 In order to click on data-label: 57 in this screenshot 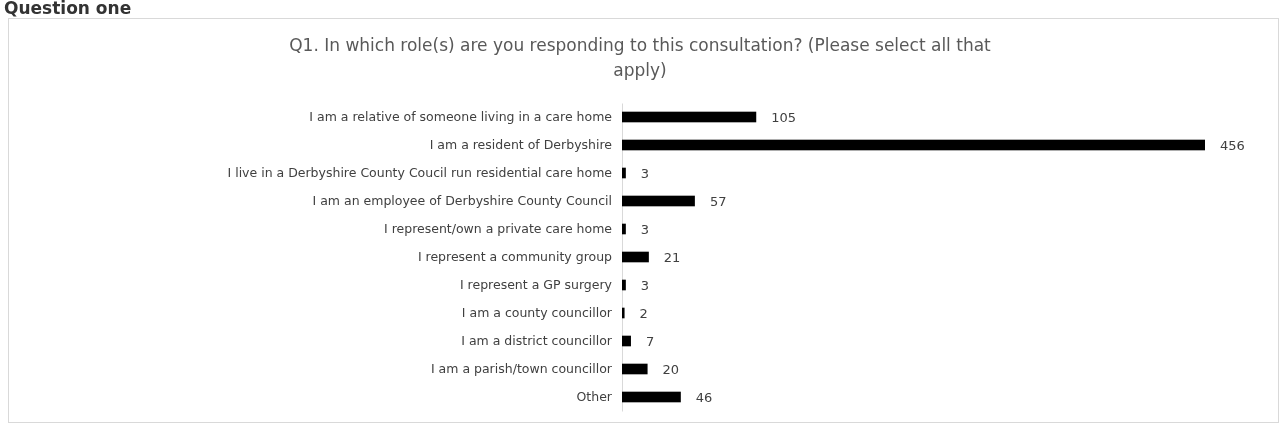, I will do `click(718, 201)`.